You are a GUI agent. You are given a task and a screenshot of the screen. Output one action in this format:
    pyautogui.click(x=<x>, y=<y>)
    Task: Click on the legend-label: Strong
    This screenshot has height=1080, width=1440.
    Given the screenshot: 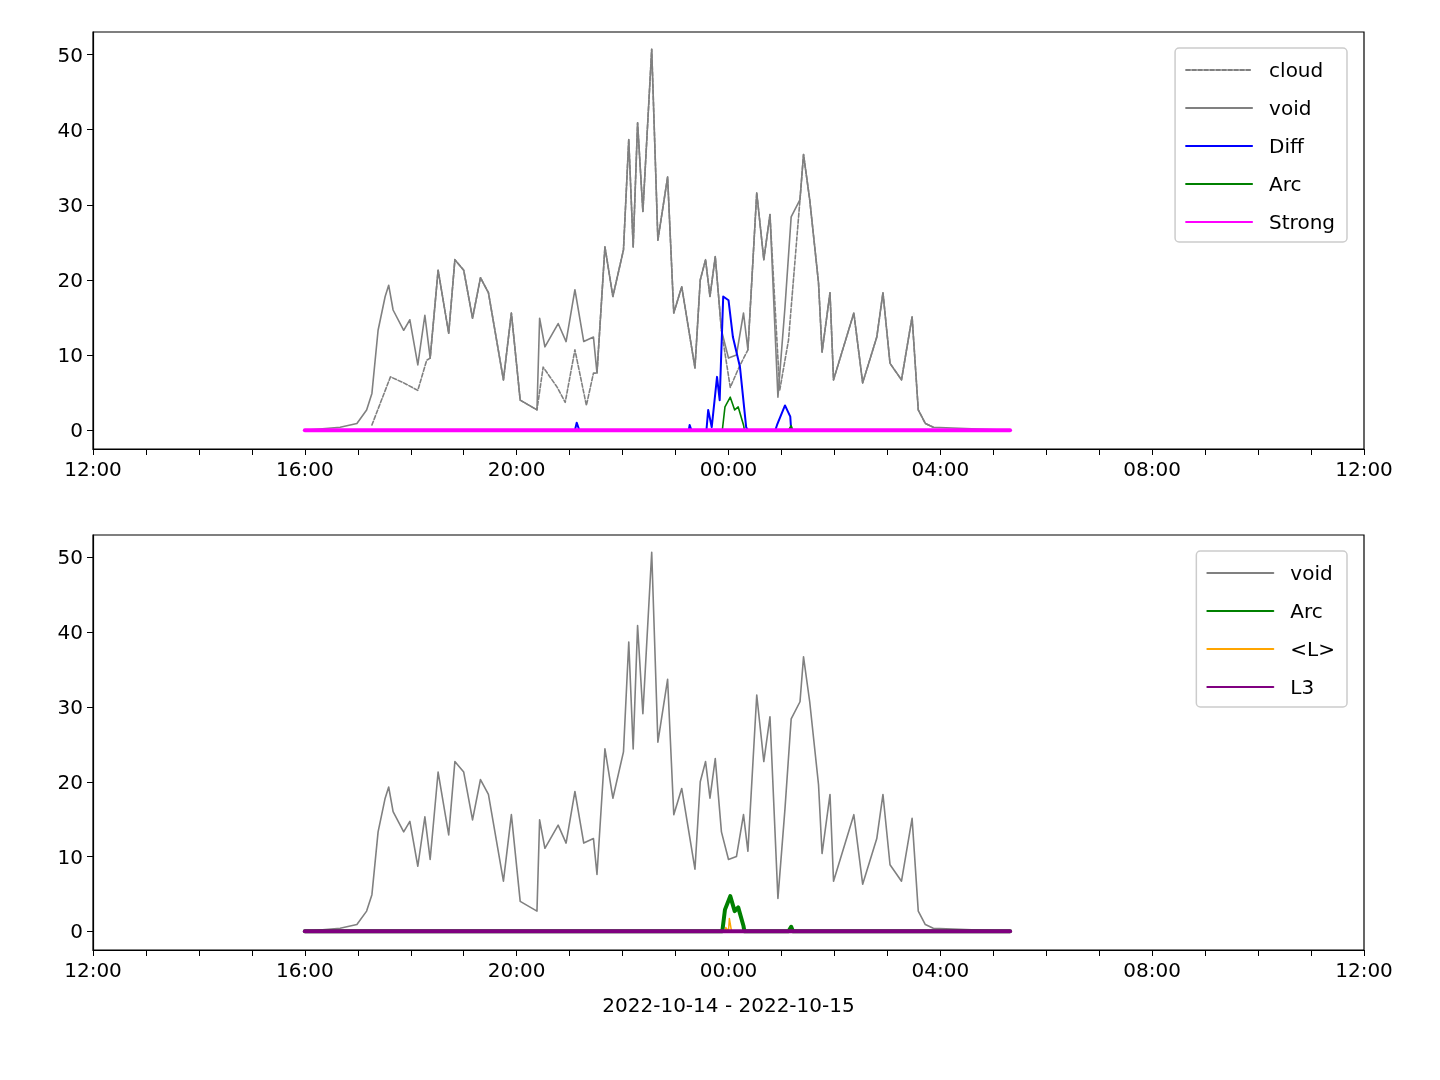 What is the action you would take?
    pyautogui.click(x=1302, y=222)
    